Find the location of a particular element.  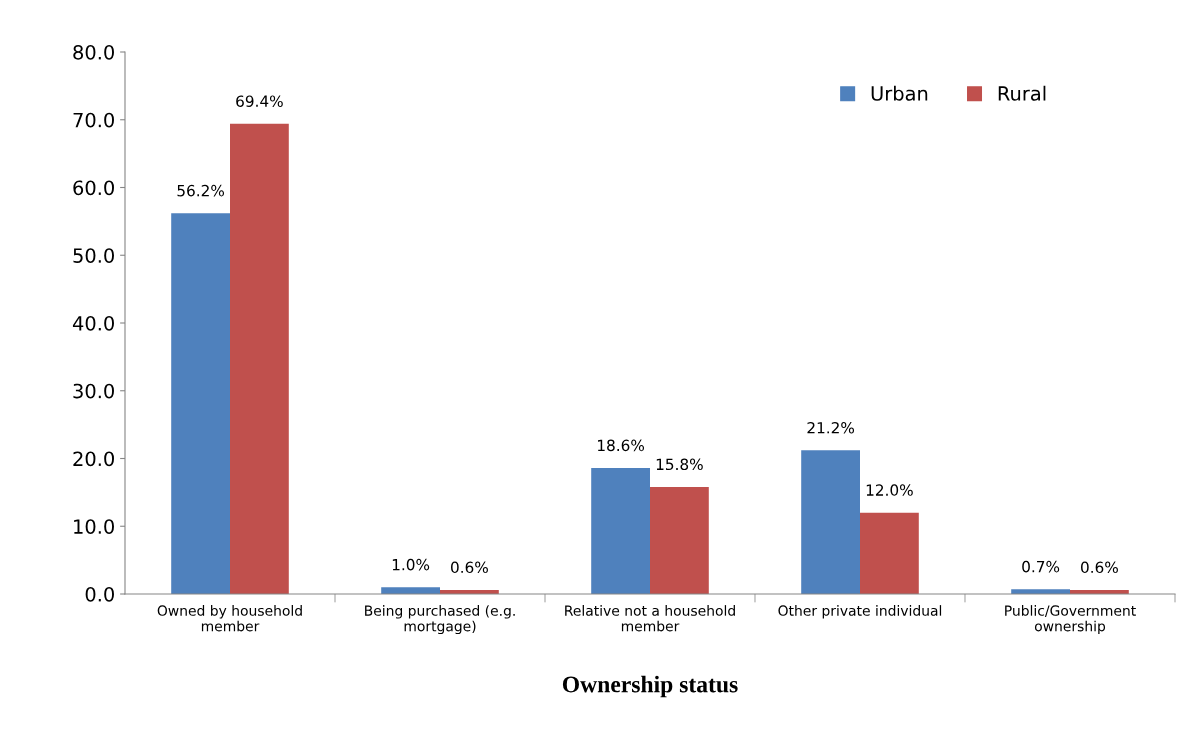

y-tick-label: 80.0 is located at coordinates (93, 52).